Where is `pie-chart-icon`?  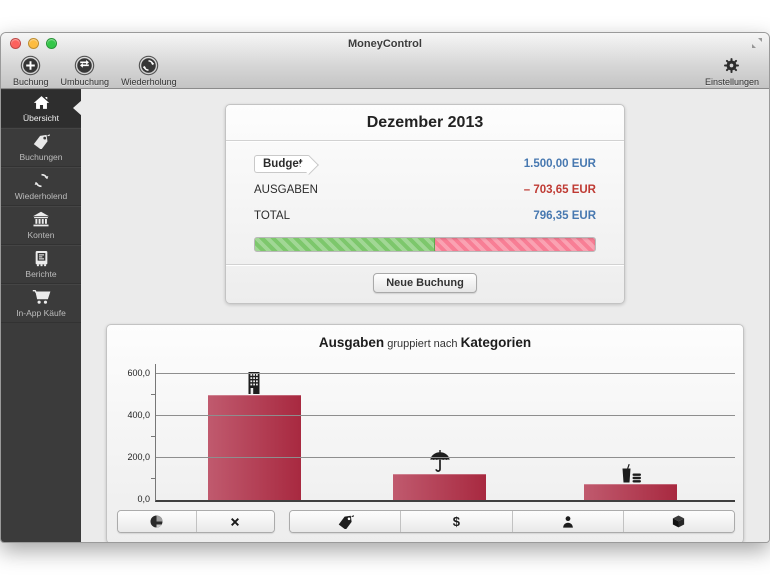
pie-chart-icon is located at coordinates (156, 521).